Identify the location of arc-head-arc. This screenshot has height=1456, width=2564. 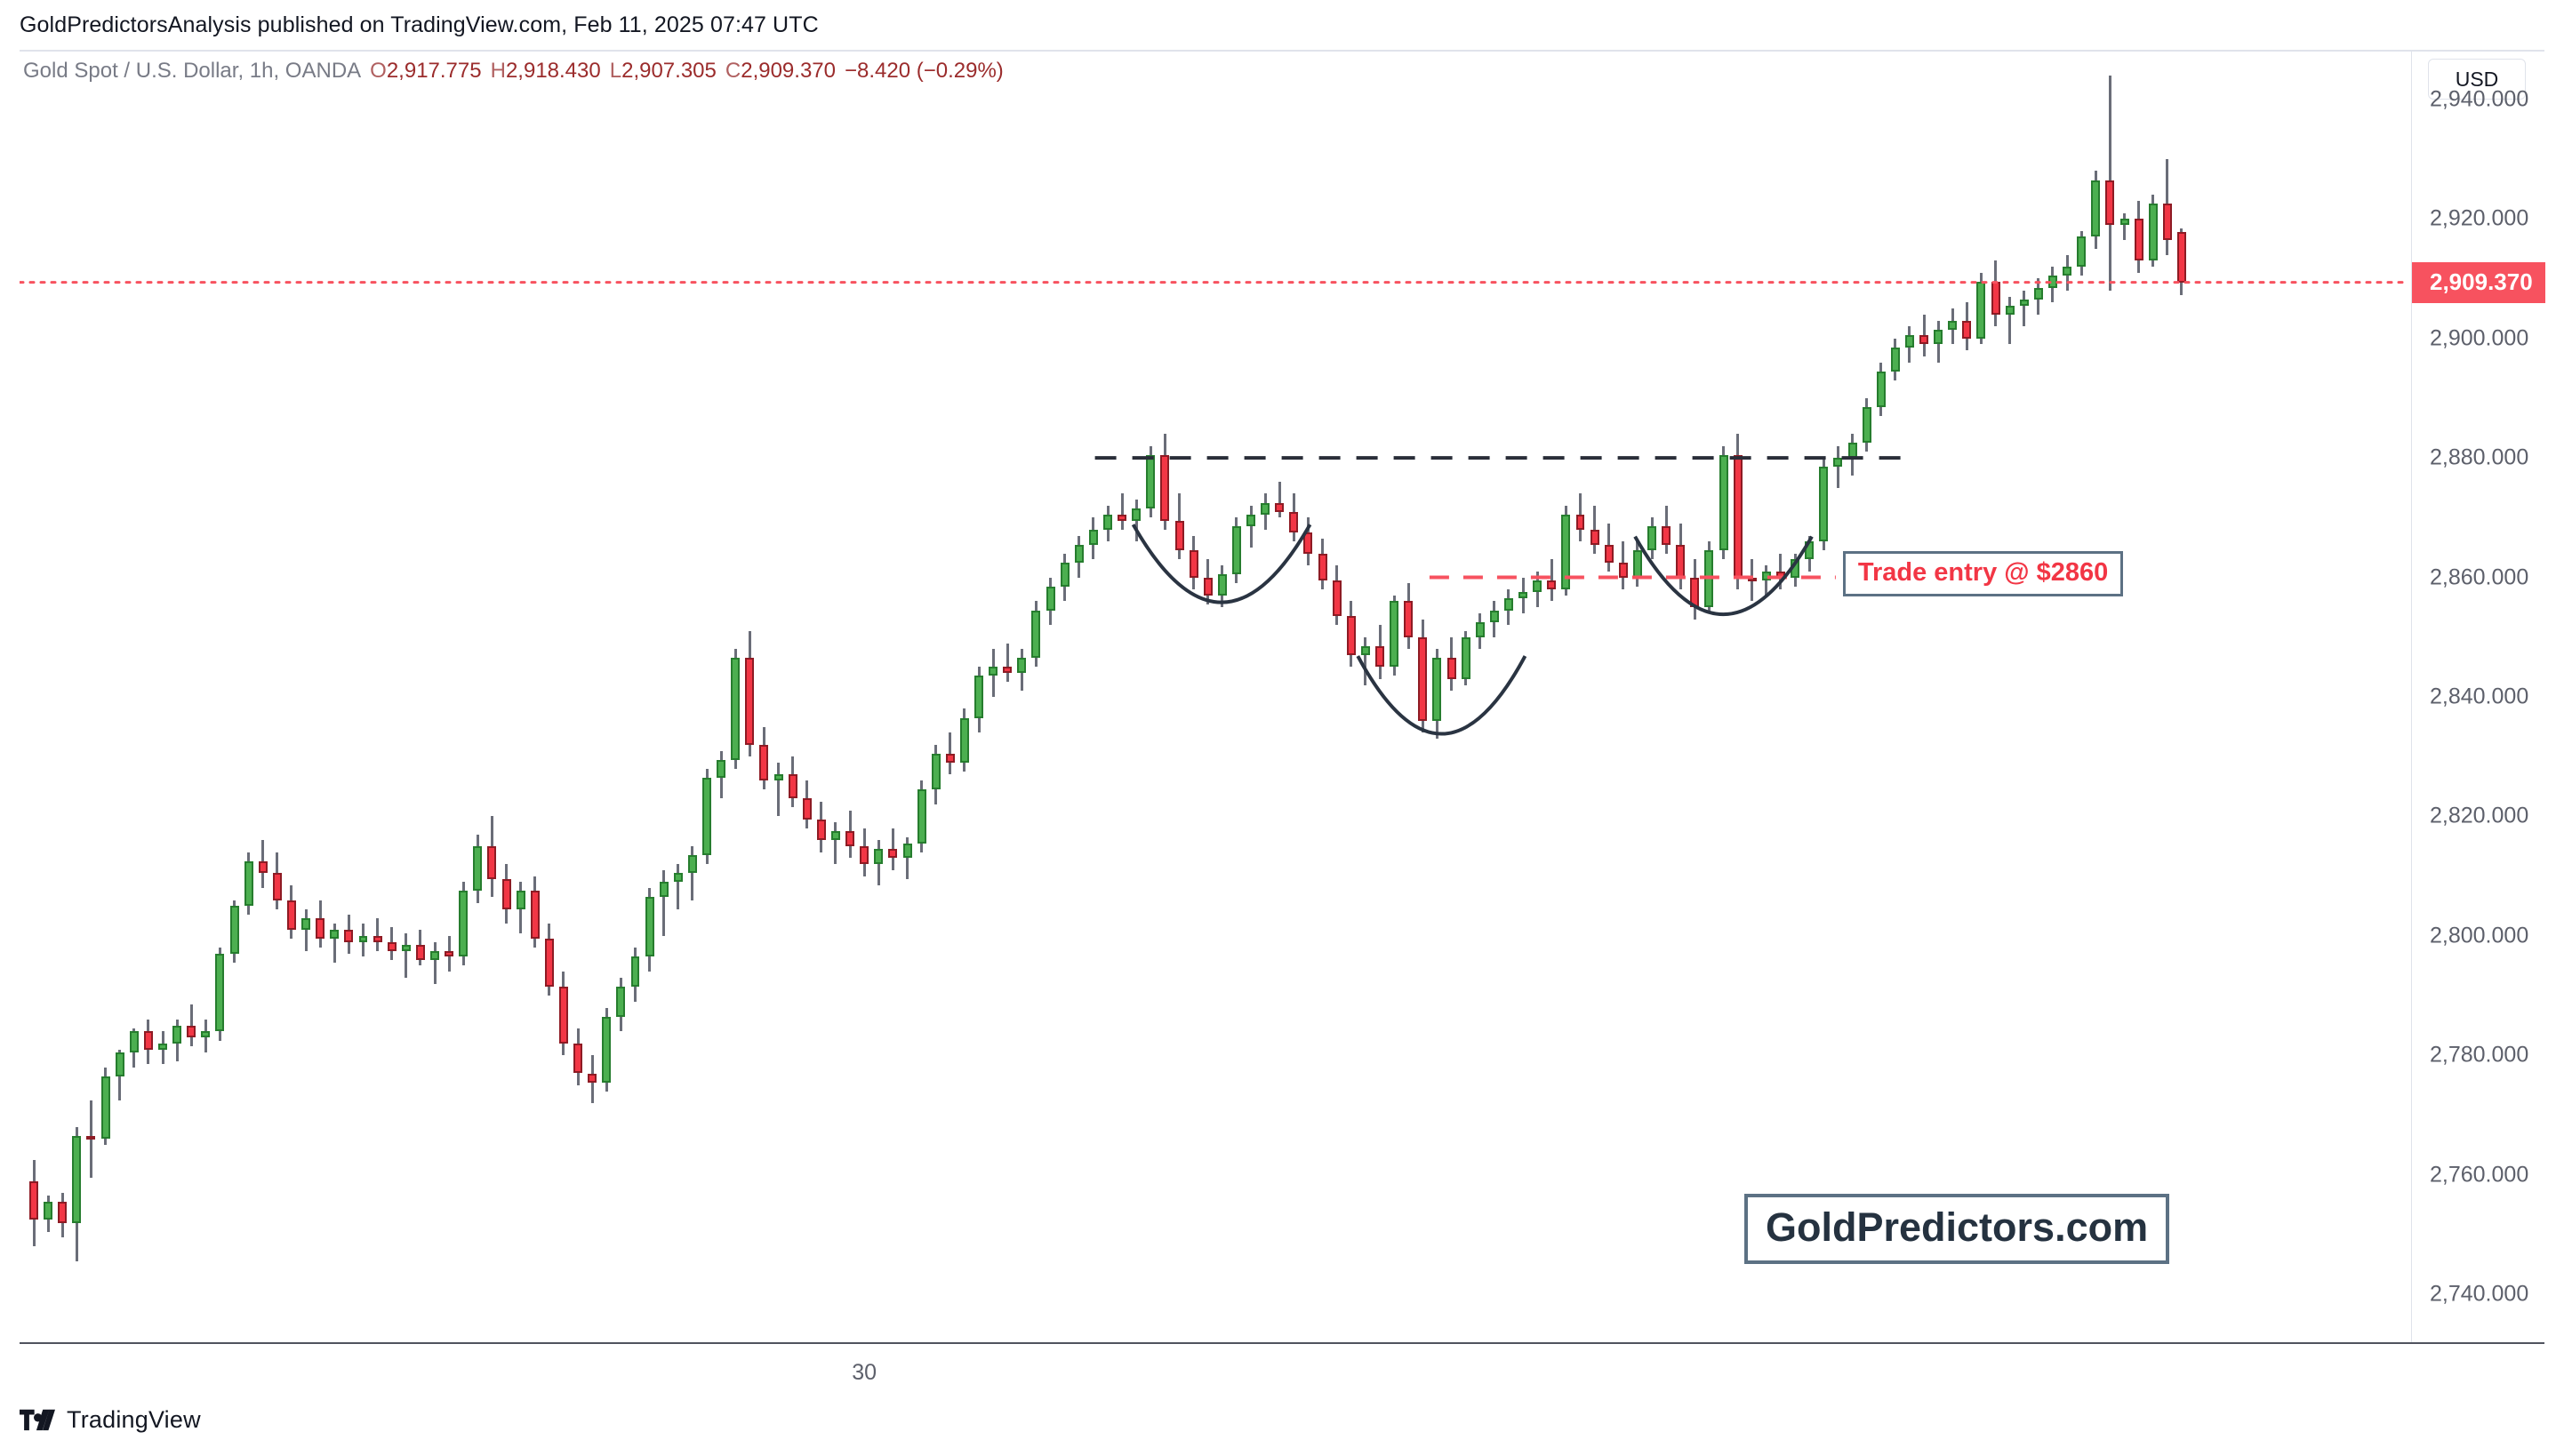
(1441, 695).